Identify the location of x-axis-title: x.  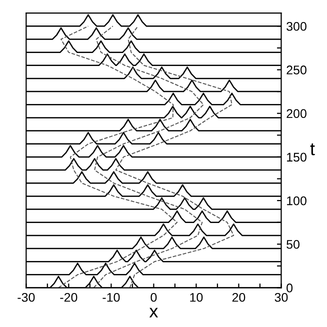
(153, 313).